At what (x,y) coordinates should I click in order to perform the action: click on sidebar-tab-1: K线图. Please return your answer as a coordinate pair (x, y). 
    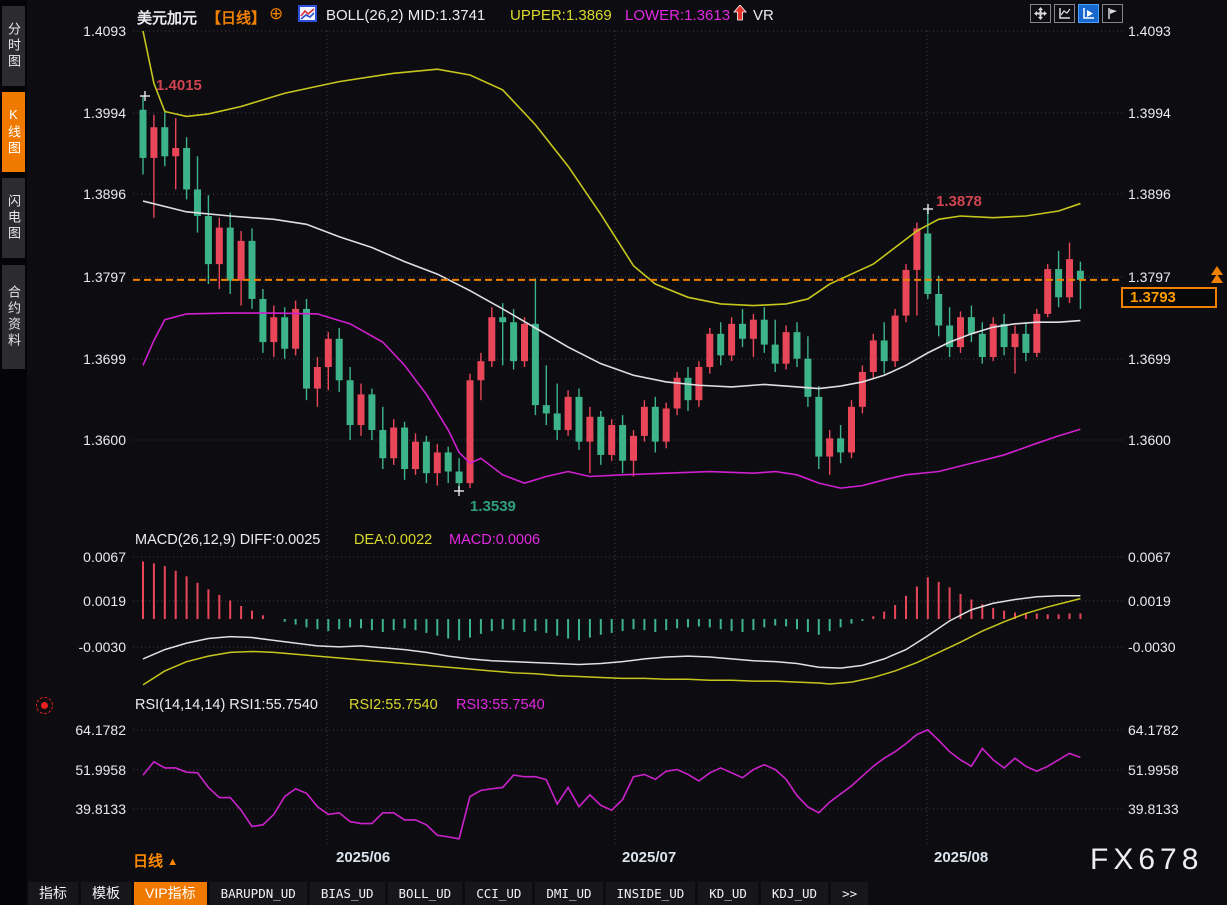
    Looking at the image, I should click on (13, 132).